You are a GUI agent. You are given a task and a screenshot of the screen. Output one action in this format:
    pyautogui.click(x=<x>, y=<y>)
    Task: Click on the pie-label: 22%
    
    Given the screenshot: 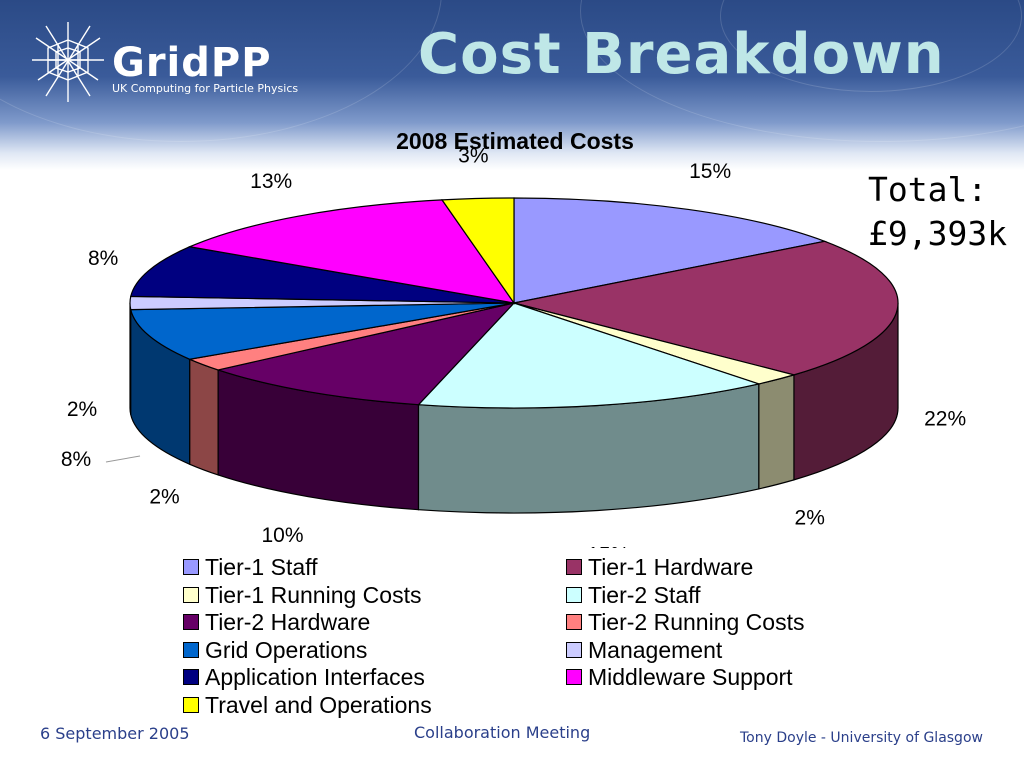 What is the action you would take?
    pyautogui.click(x=945, y=418)
    